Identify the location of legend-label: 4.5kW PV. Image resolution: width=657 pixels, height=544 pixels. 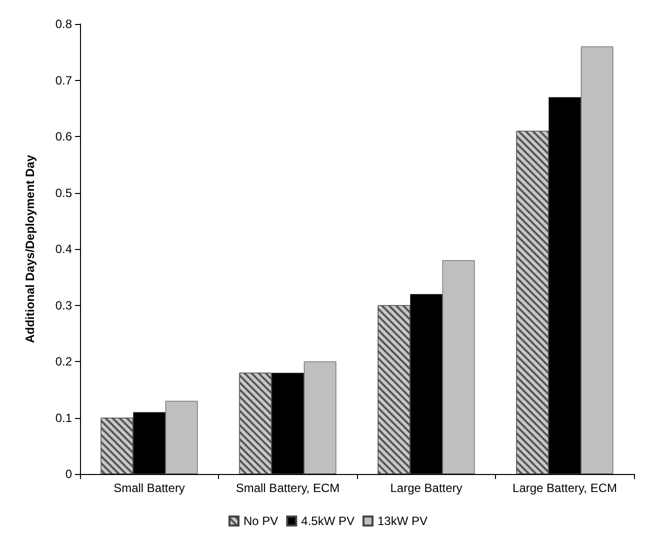
(328, 521).